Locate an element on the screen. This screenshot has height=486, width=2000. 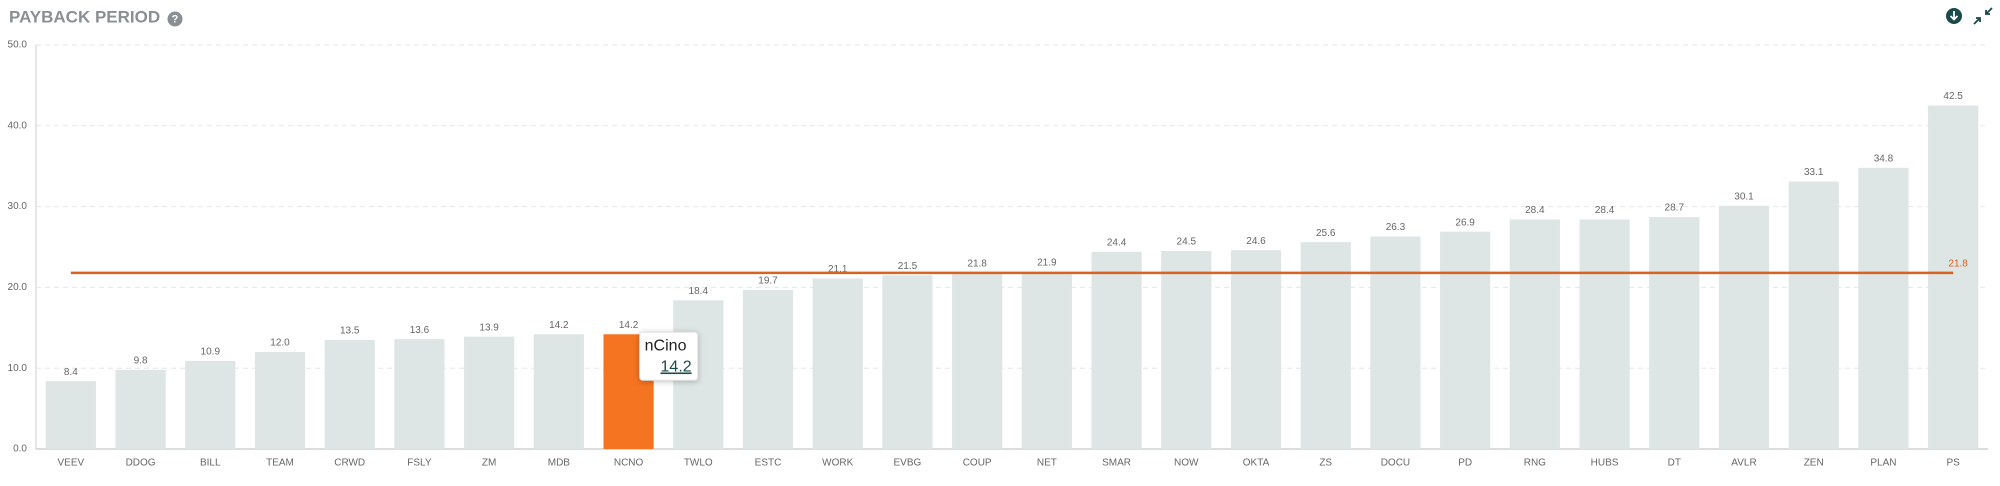
data-label: 13.9 is located at coordinates (489, 327).